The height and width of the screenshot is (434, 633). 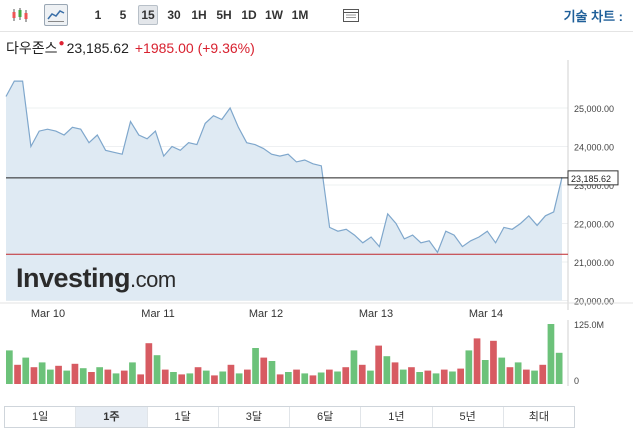 I want to click on interval-button-5: 5, so click(x=123, y=15).